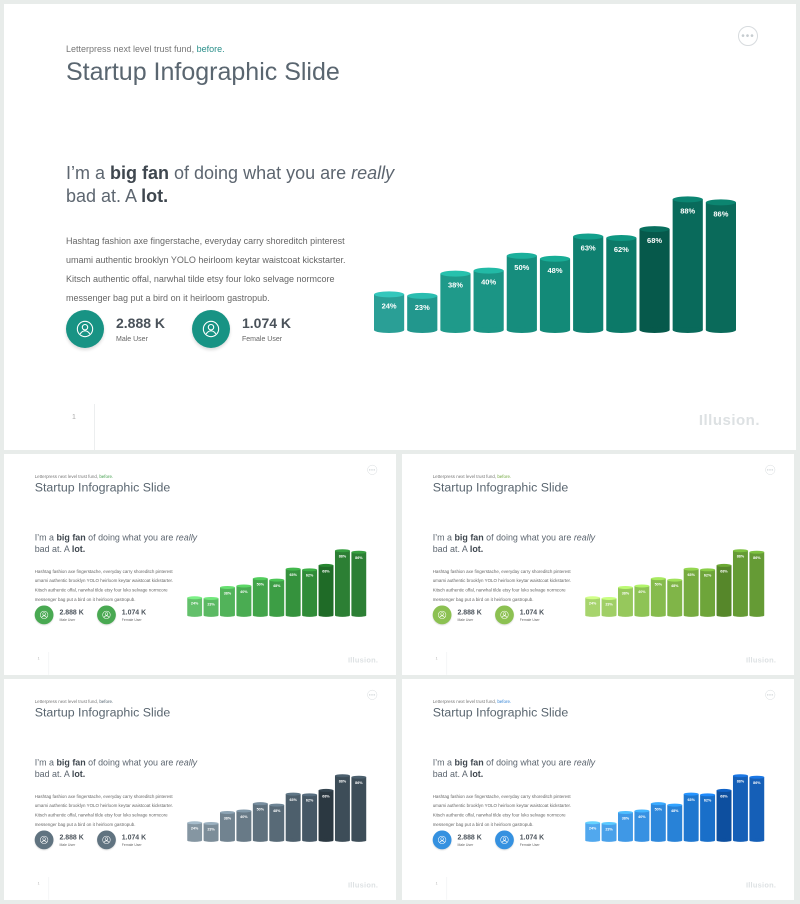 The height and width of the screenshot is (904, 800). What do you see at coordinates (277, 586) in the screenshot?
I see `bar-label: 48%` at bounding box center [277, 586].